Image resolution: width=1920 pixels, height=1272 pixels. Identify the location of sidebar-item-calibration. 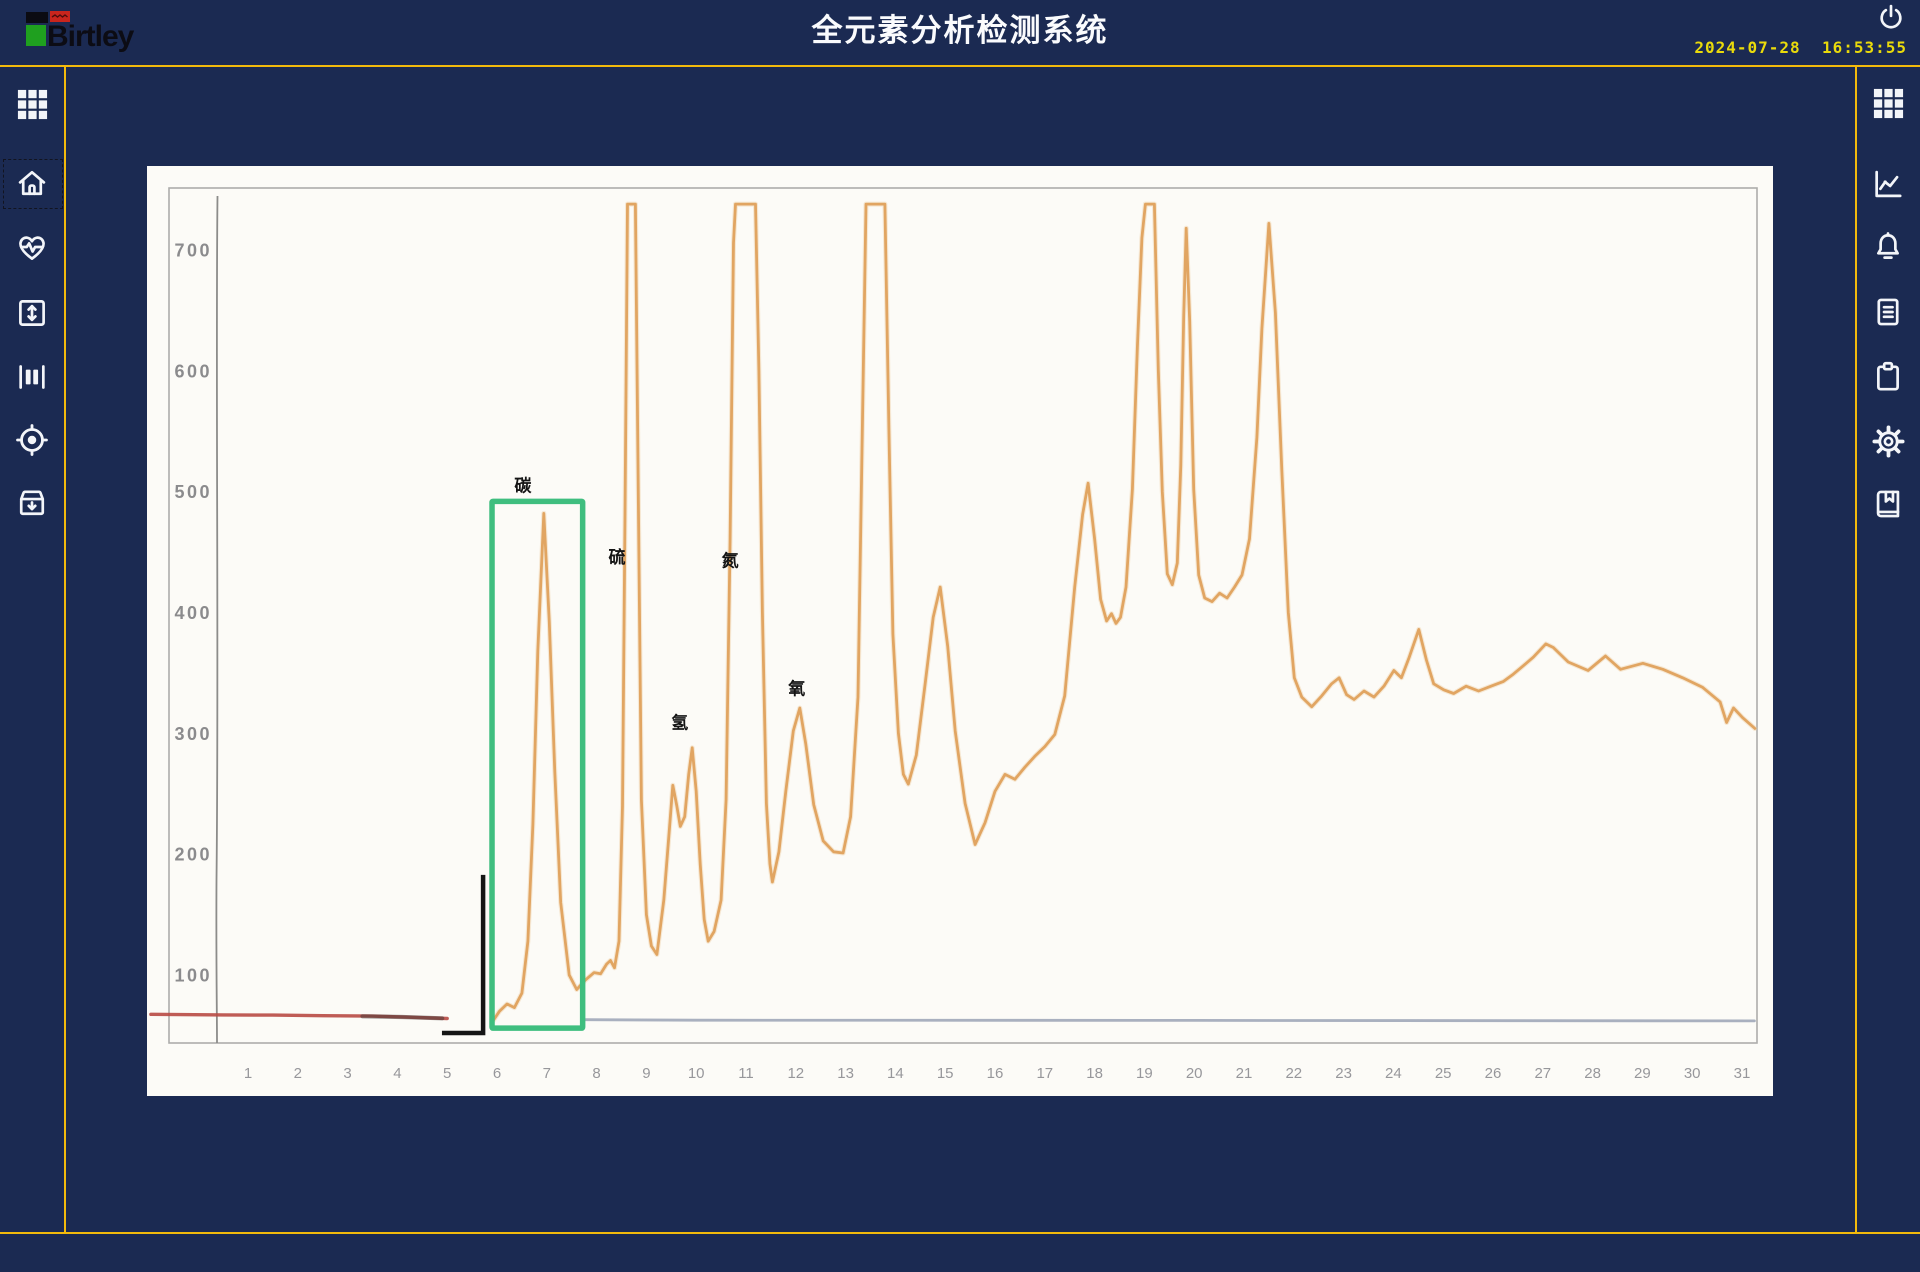
(32, 440).